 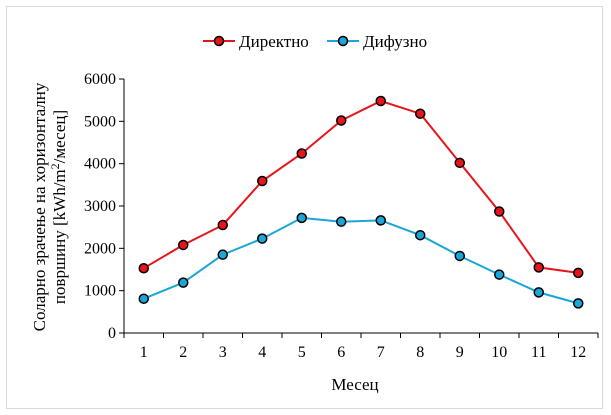 I want to click on x-tick-label: 9, so click(x=460, y=352).